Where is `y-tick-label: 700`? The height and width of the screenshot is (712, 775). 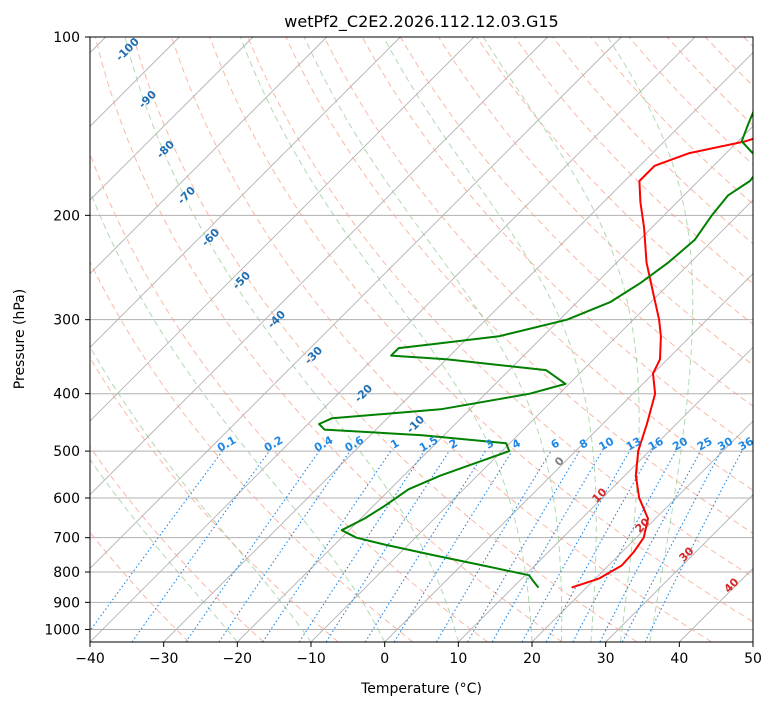 y-tick-label: 700 is located at coordinates (66, 539).